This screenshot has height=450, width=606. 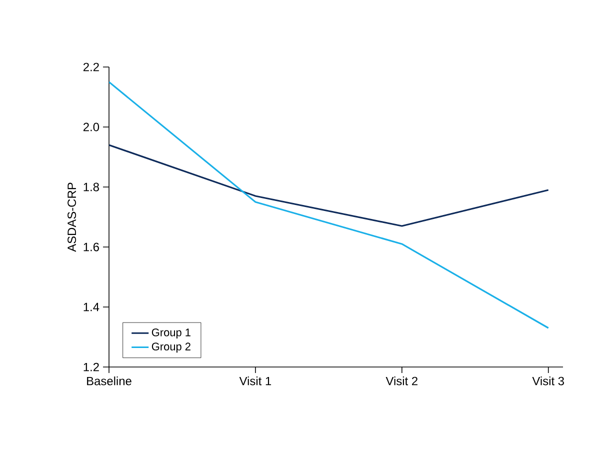 I want to click on x-tick-label: Baseline, so click(x=109, y=381).